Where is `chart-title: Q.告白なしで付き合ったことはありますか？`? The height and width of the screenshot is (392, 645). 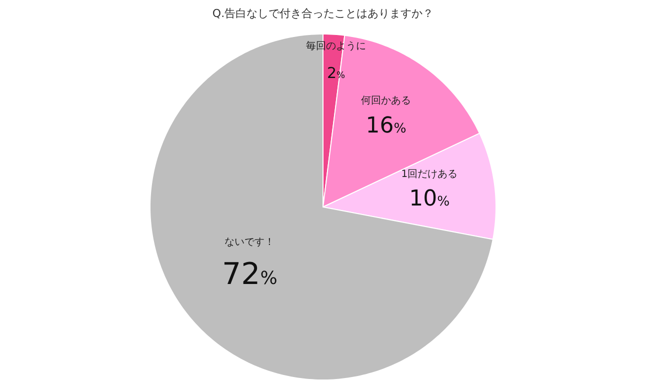
chart-title: Q.告白なしで付き合ったことはありますか？ is located at coordinates (323, 13).